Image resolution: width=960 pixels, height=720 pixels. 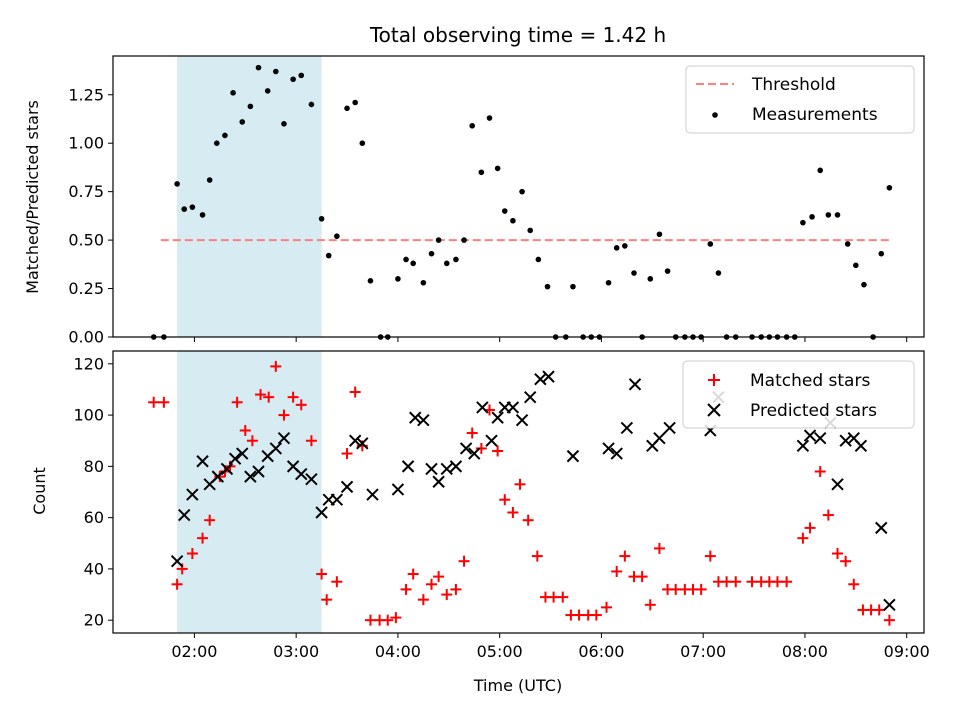 What do you see at coordinates (714, 410) in the screenshot?
I see `predicted-stars-legend-swatch` at bounding box center [714, 410].